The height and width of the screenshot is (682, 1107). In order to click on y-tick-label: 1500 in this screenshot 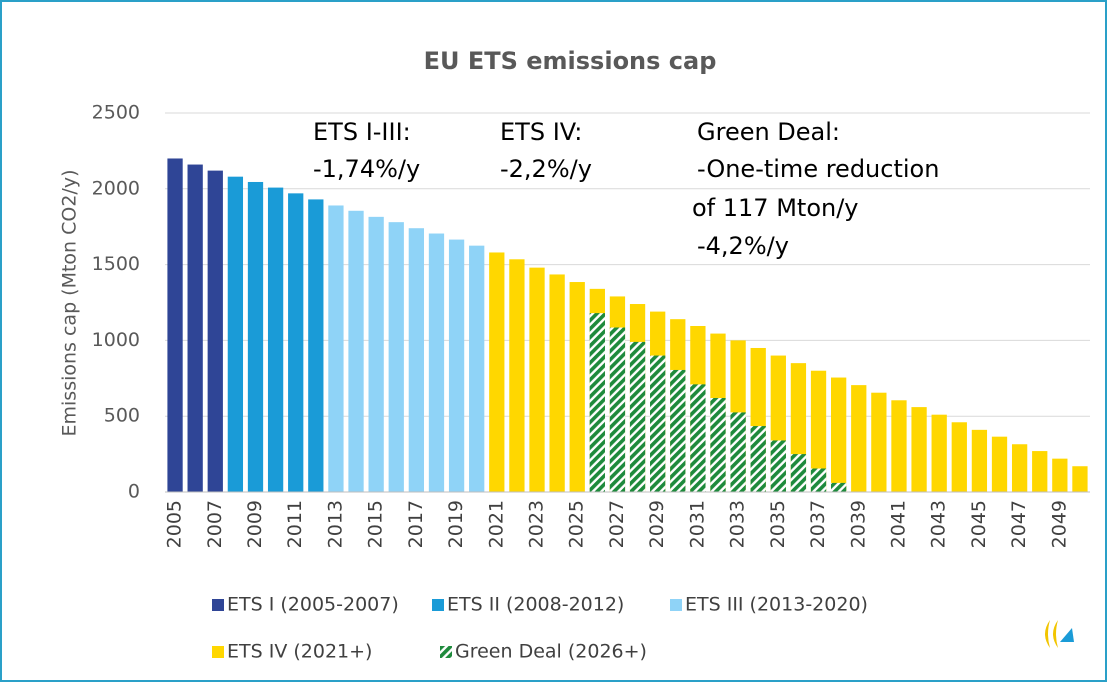, I will do `click(116, 264)`.